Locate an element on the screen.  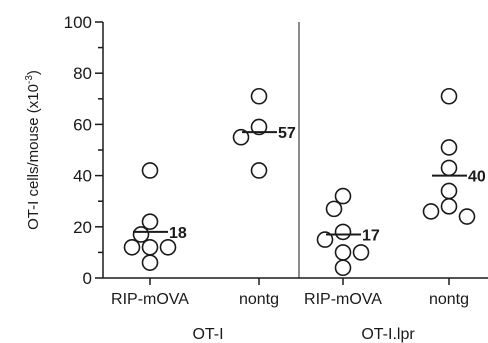
y-tick-label: 80 is located at coordinates (82, 73).